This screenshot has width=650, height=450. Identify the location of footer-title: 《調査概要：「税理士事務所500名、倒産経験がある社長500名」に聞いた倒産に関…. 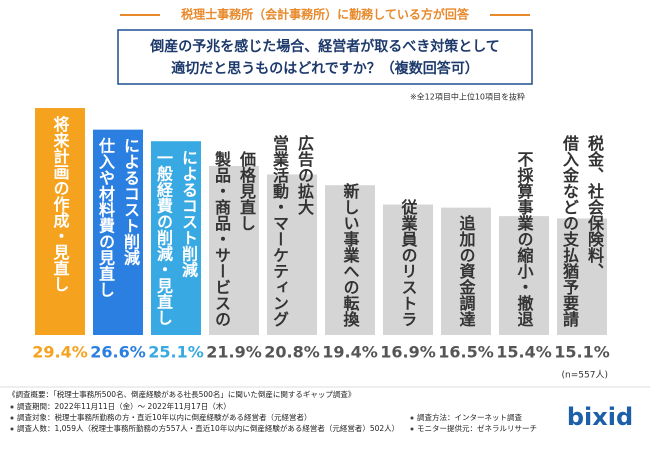
(181, 394).